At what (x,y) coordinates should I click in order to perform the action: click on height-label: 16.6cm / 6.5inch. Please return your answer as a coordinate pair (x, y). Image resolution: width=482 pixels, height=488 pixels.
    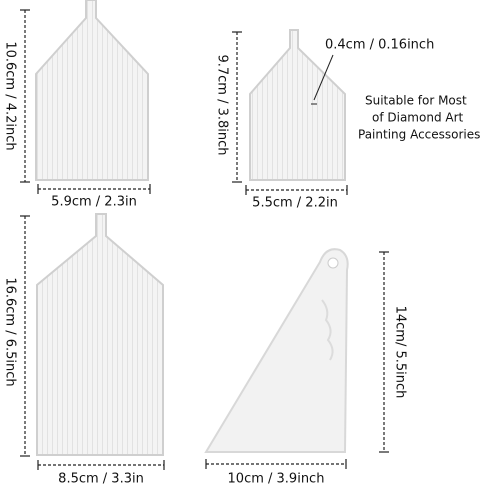
    Looking at the image, I should click on (10, 331).